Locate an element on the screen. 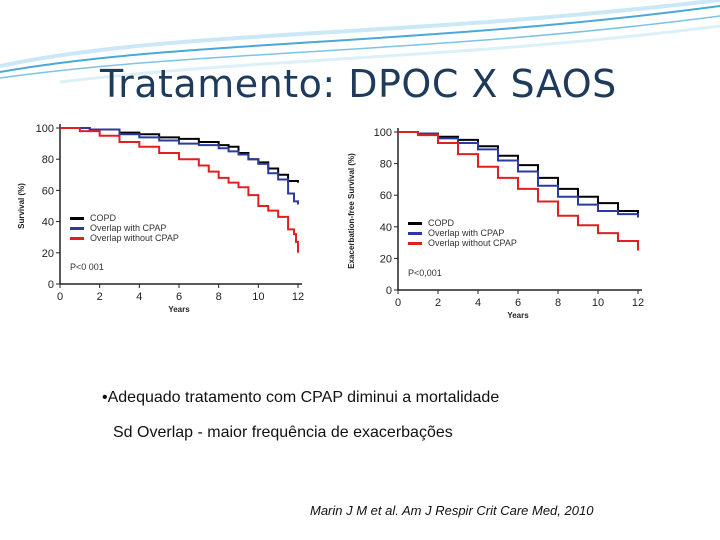  y-axis-title: Exacerbation-free Survival (%) is located at coordinates (351, 211).